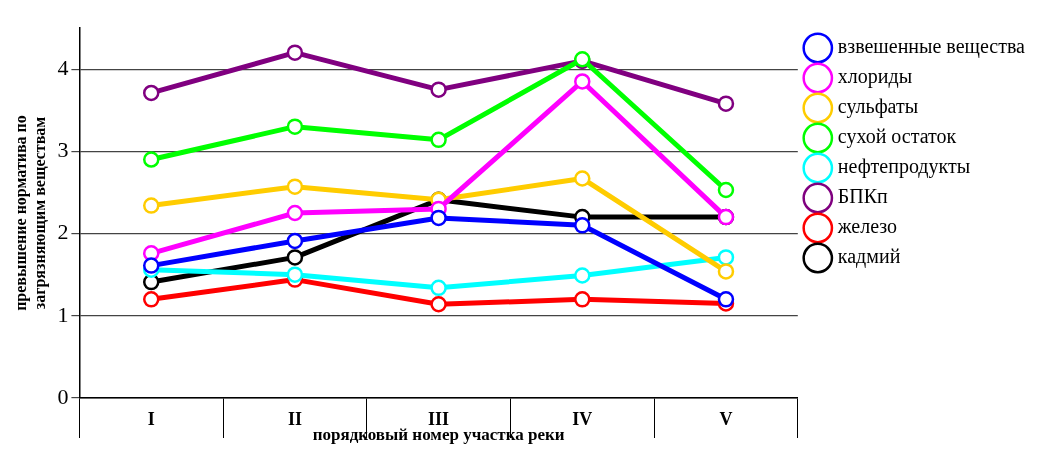 The width and height of the screenshot is (1053, 455). What do you see at coordinates (931, 47) in the screenshot?
I see `legend-label: взвешенные вещества` at bounding box center [931, 47].